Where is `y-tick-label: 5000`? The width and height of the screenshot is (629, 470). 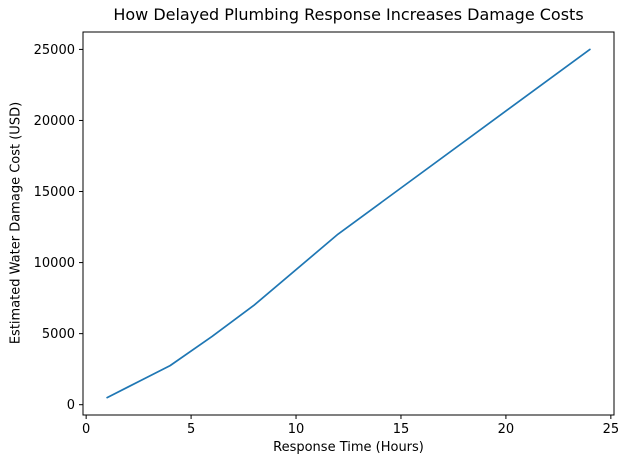
y-tick-label: 5000 is located at coordinates (58, 334).